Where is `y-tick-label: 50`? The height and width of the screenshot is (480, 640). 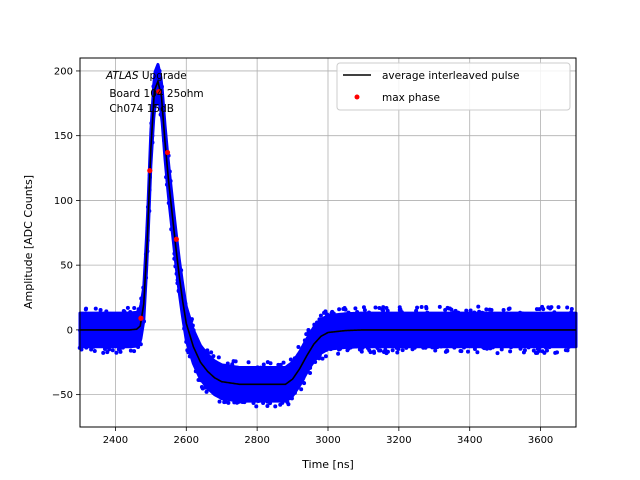
y-tick-label: 50 is located at coordinates (66, 266).